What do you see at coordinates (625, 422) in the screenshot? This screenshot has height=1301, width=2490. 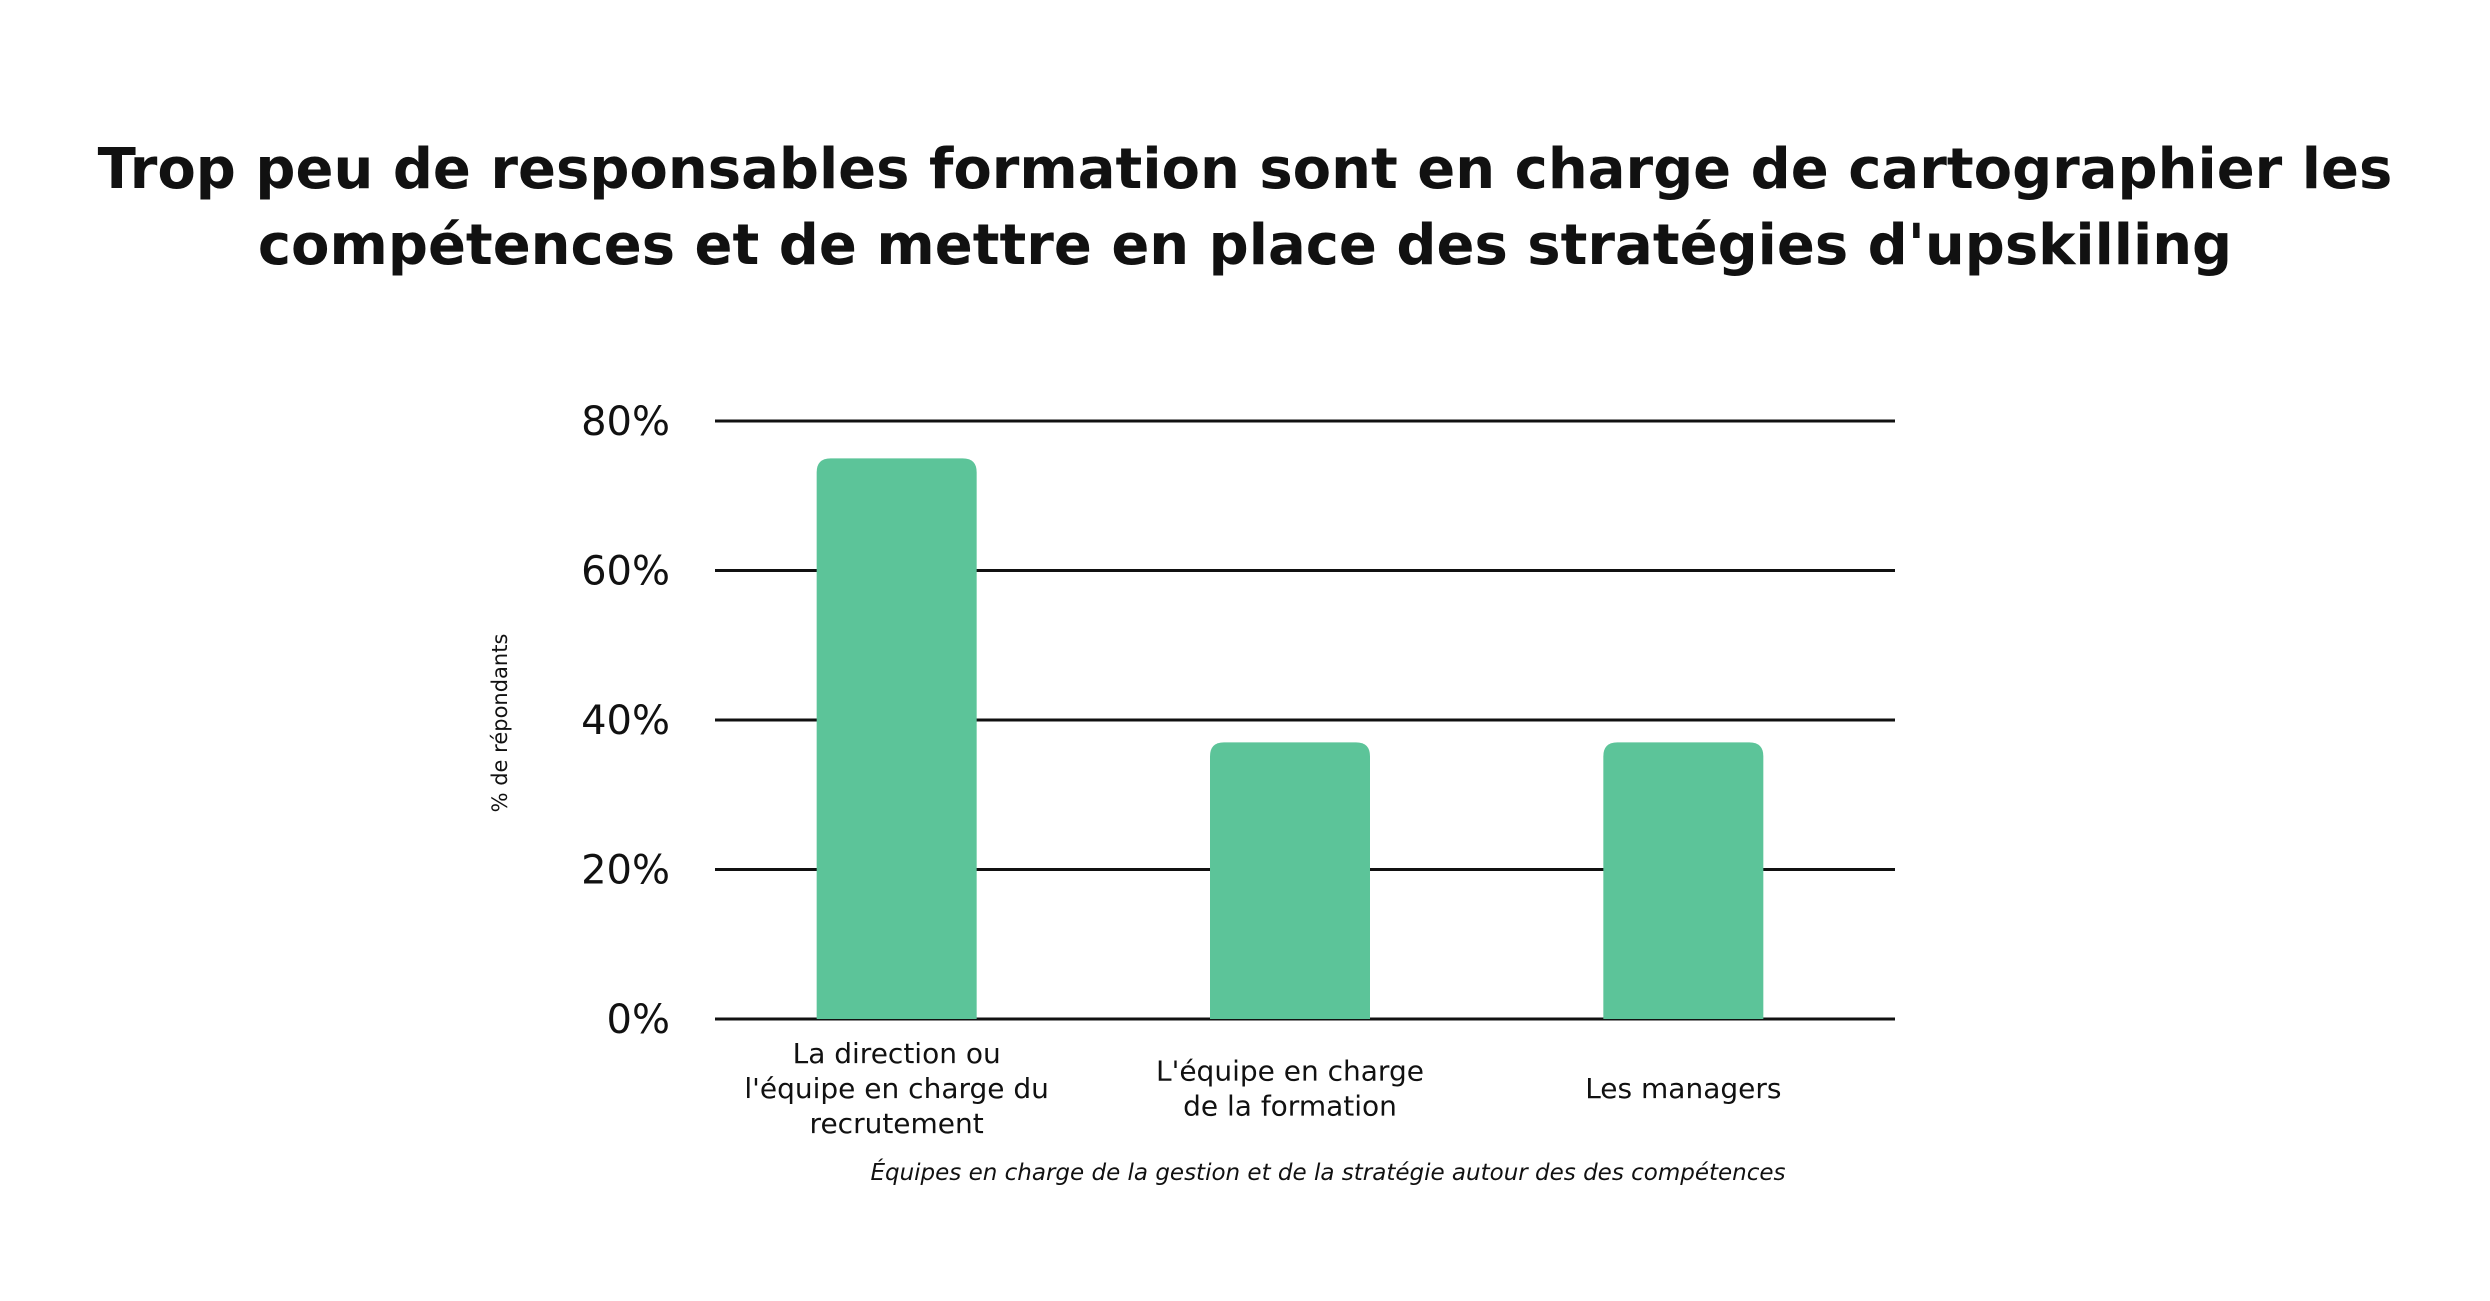 I see `y-tick-label: 80%` at bounding box center [625, 422].